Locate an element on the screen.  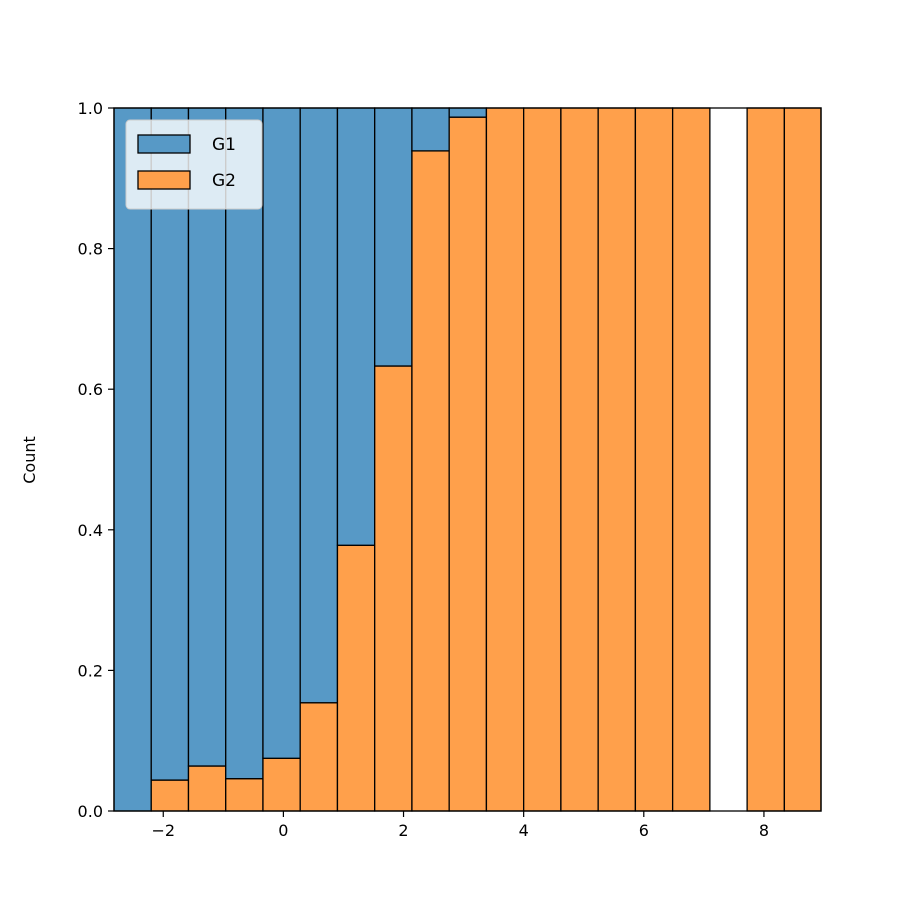
x-tick-label: −2 is located at coordinates (163, 830).